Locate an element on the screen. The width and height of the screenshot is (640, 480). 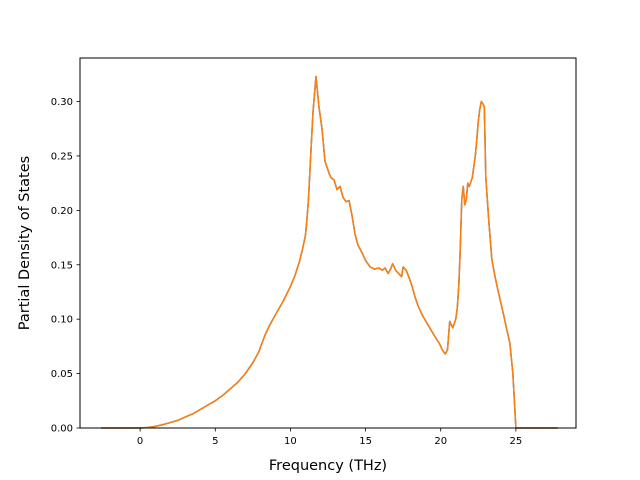
x-tick-label: 25 is located at coordinates (516, 441).